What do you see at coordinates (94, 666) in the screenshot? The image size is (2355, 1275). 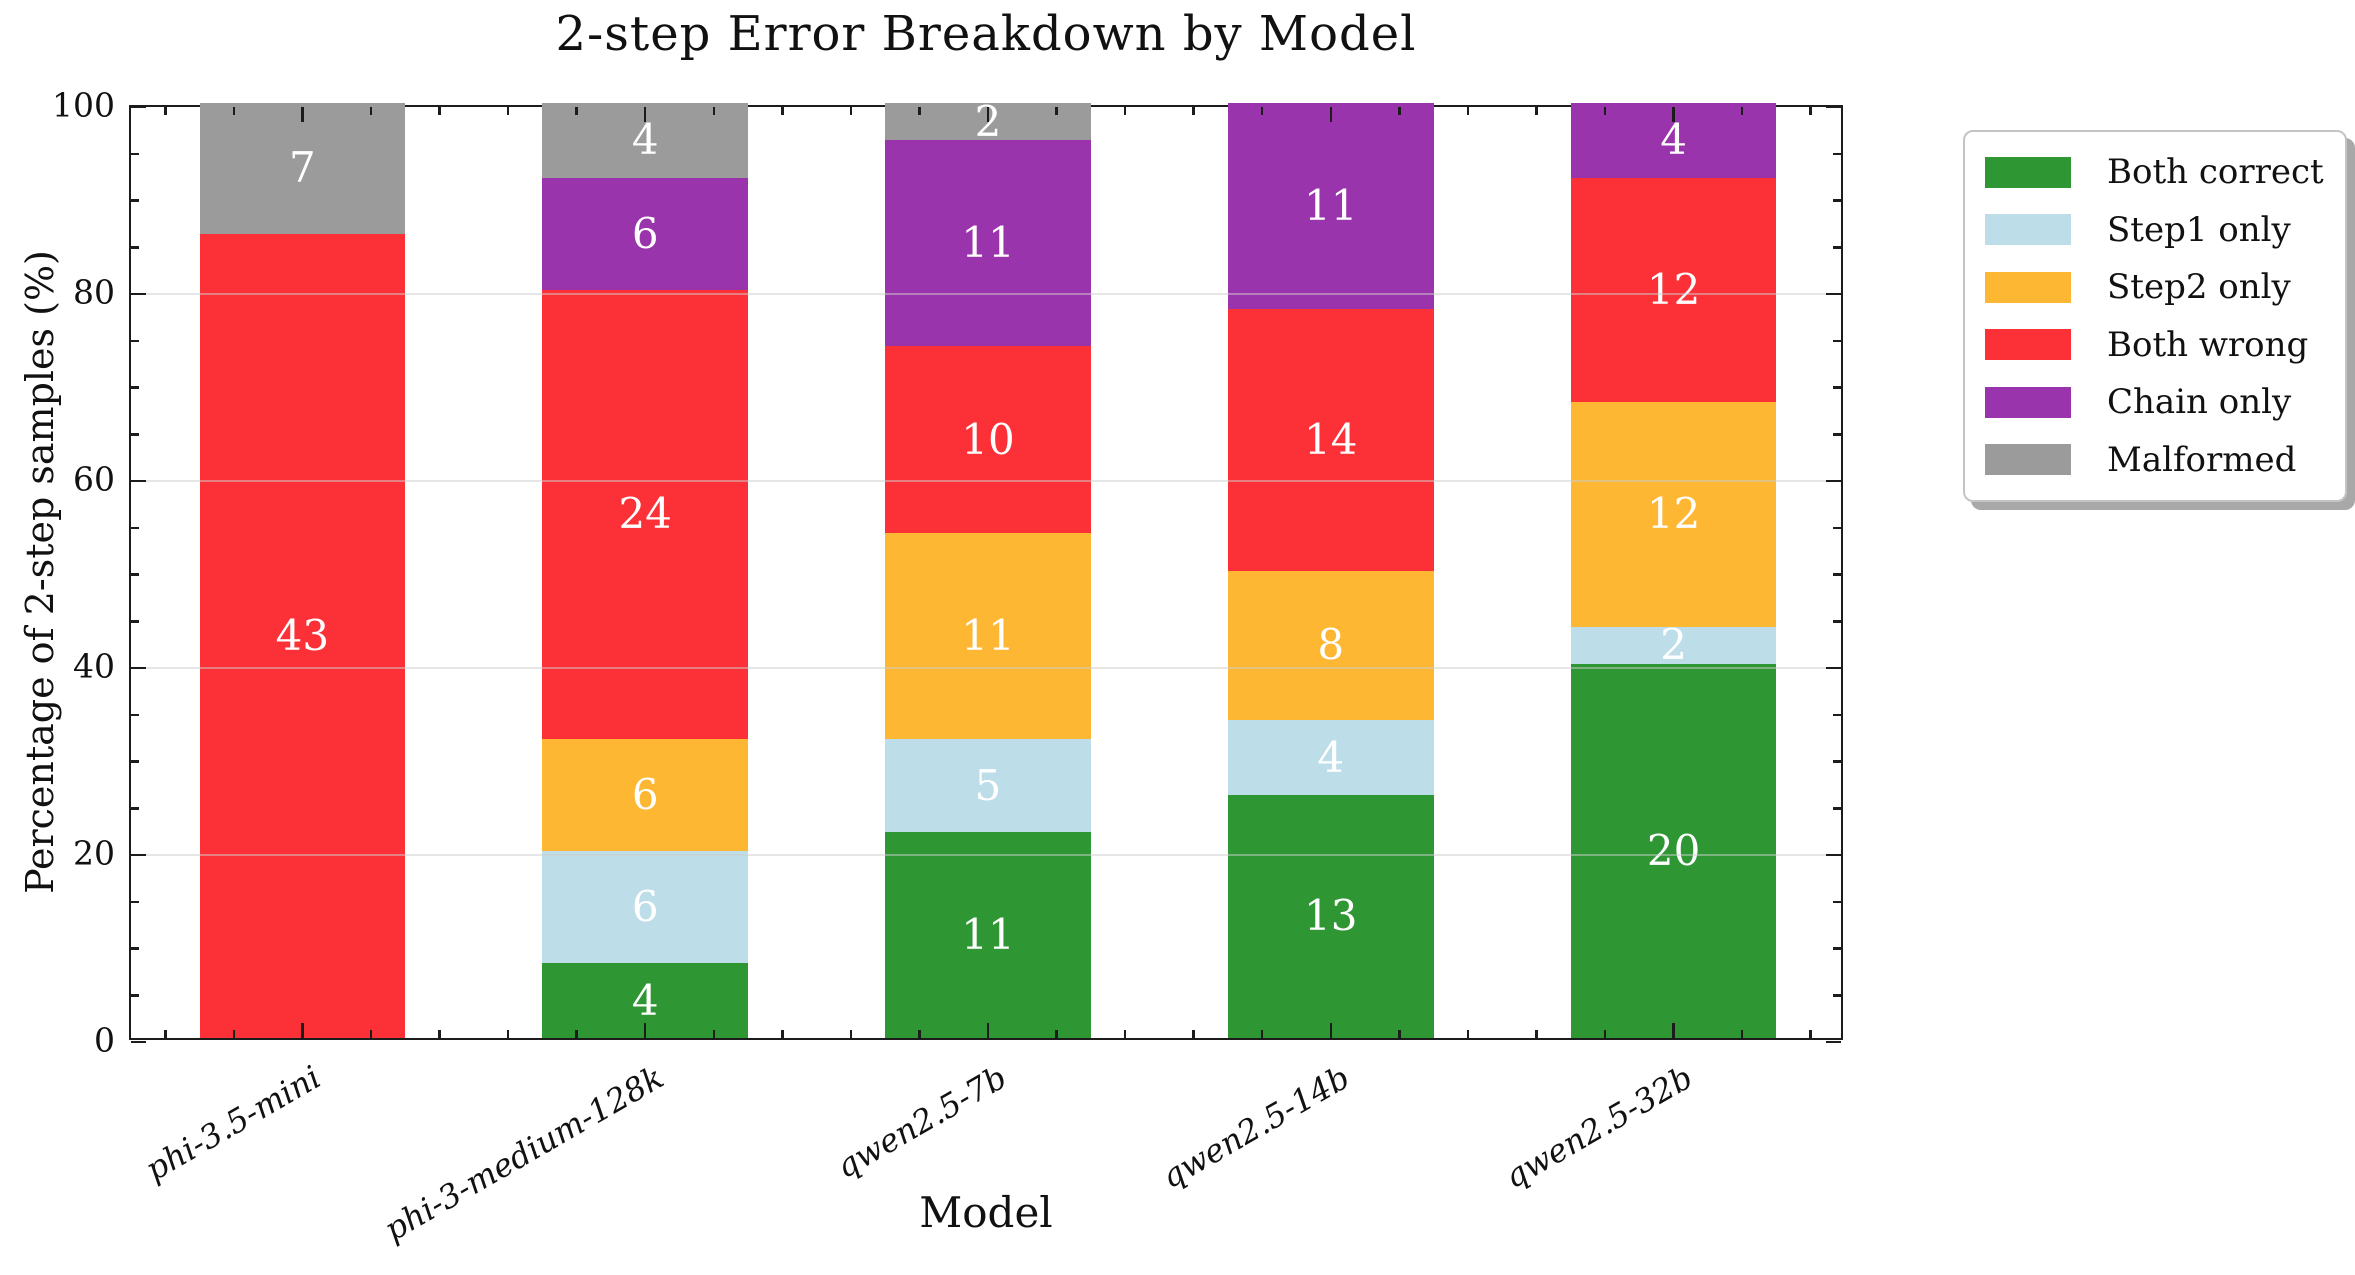 I see `y-tick-label: 40` at bounding box center [94, 666].